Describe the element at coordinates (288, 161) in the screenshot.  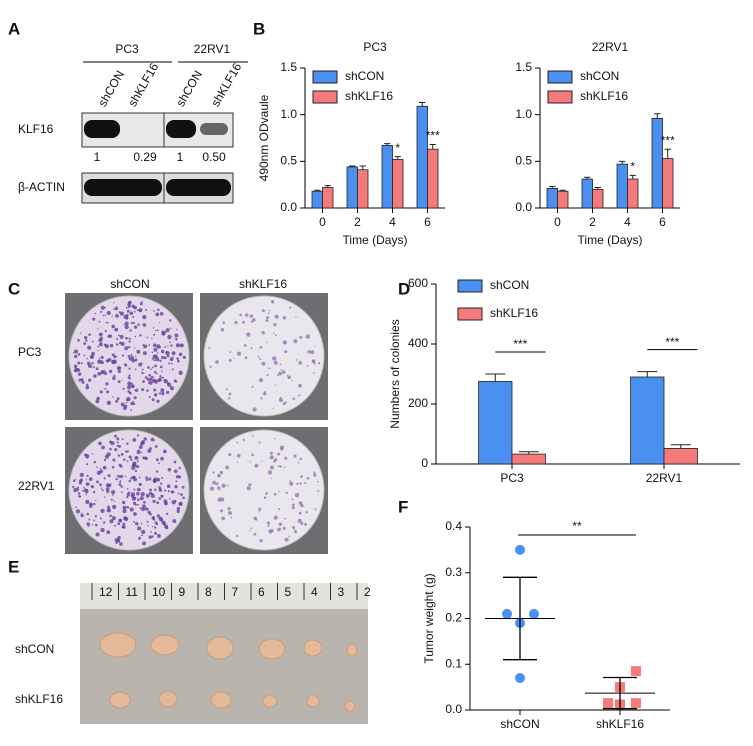
I see `y-tick-label: 0.5` at that location.